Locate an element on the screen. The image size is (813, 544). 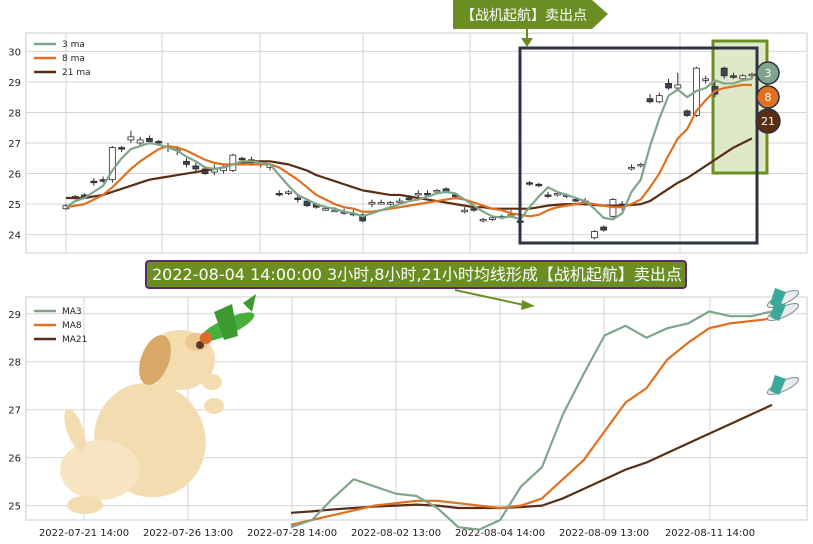
top-legend: 3 ma 8 ma 21 ma is located at coordinates (62, 59).